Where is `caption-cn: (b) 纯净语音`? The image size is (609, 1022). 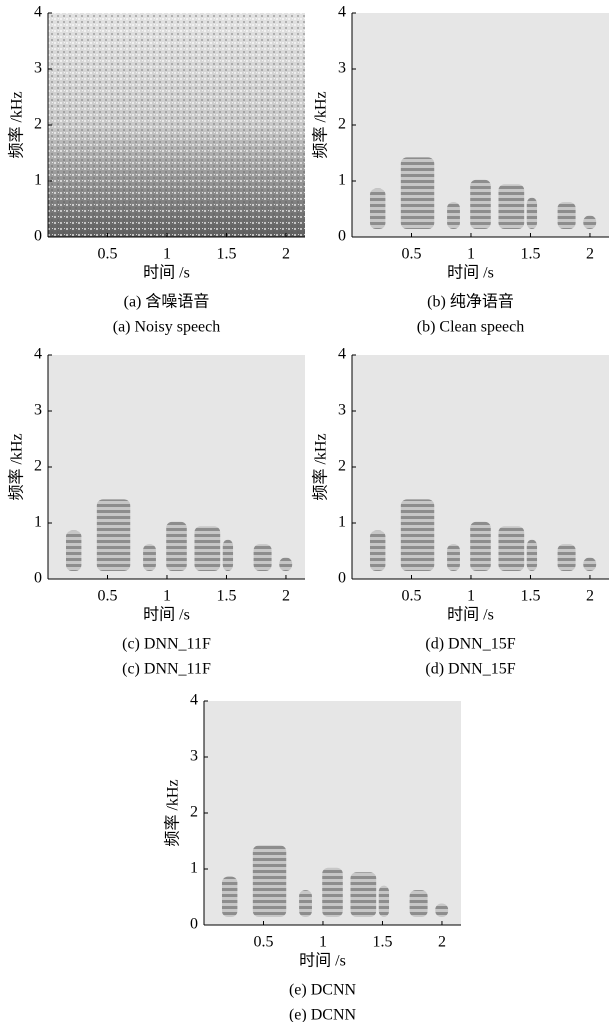
caption-cn: (b) 纯净语音 is located at coordinates (470, 302).